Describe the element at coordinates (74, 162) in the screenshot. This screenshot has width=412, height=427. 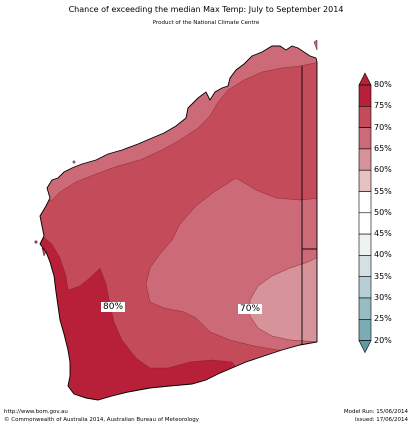
I see `island-north` at that location.